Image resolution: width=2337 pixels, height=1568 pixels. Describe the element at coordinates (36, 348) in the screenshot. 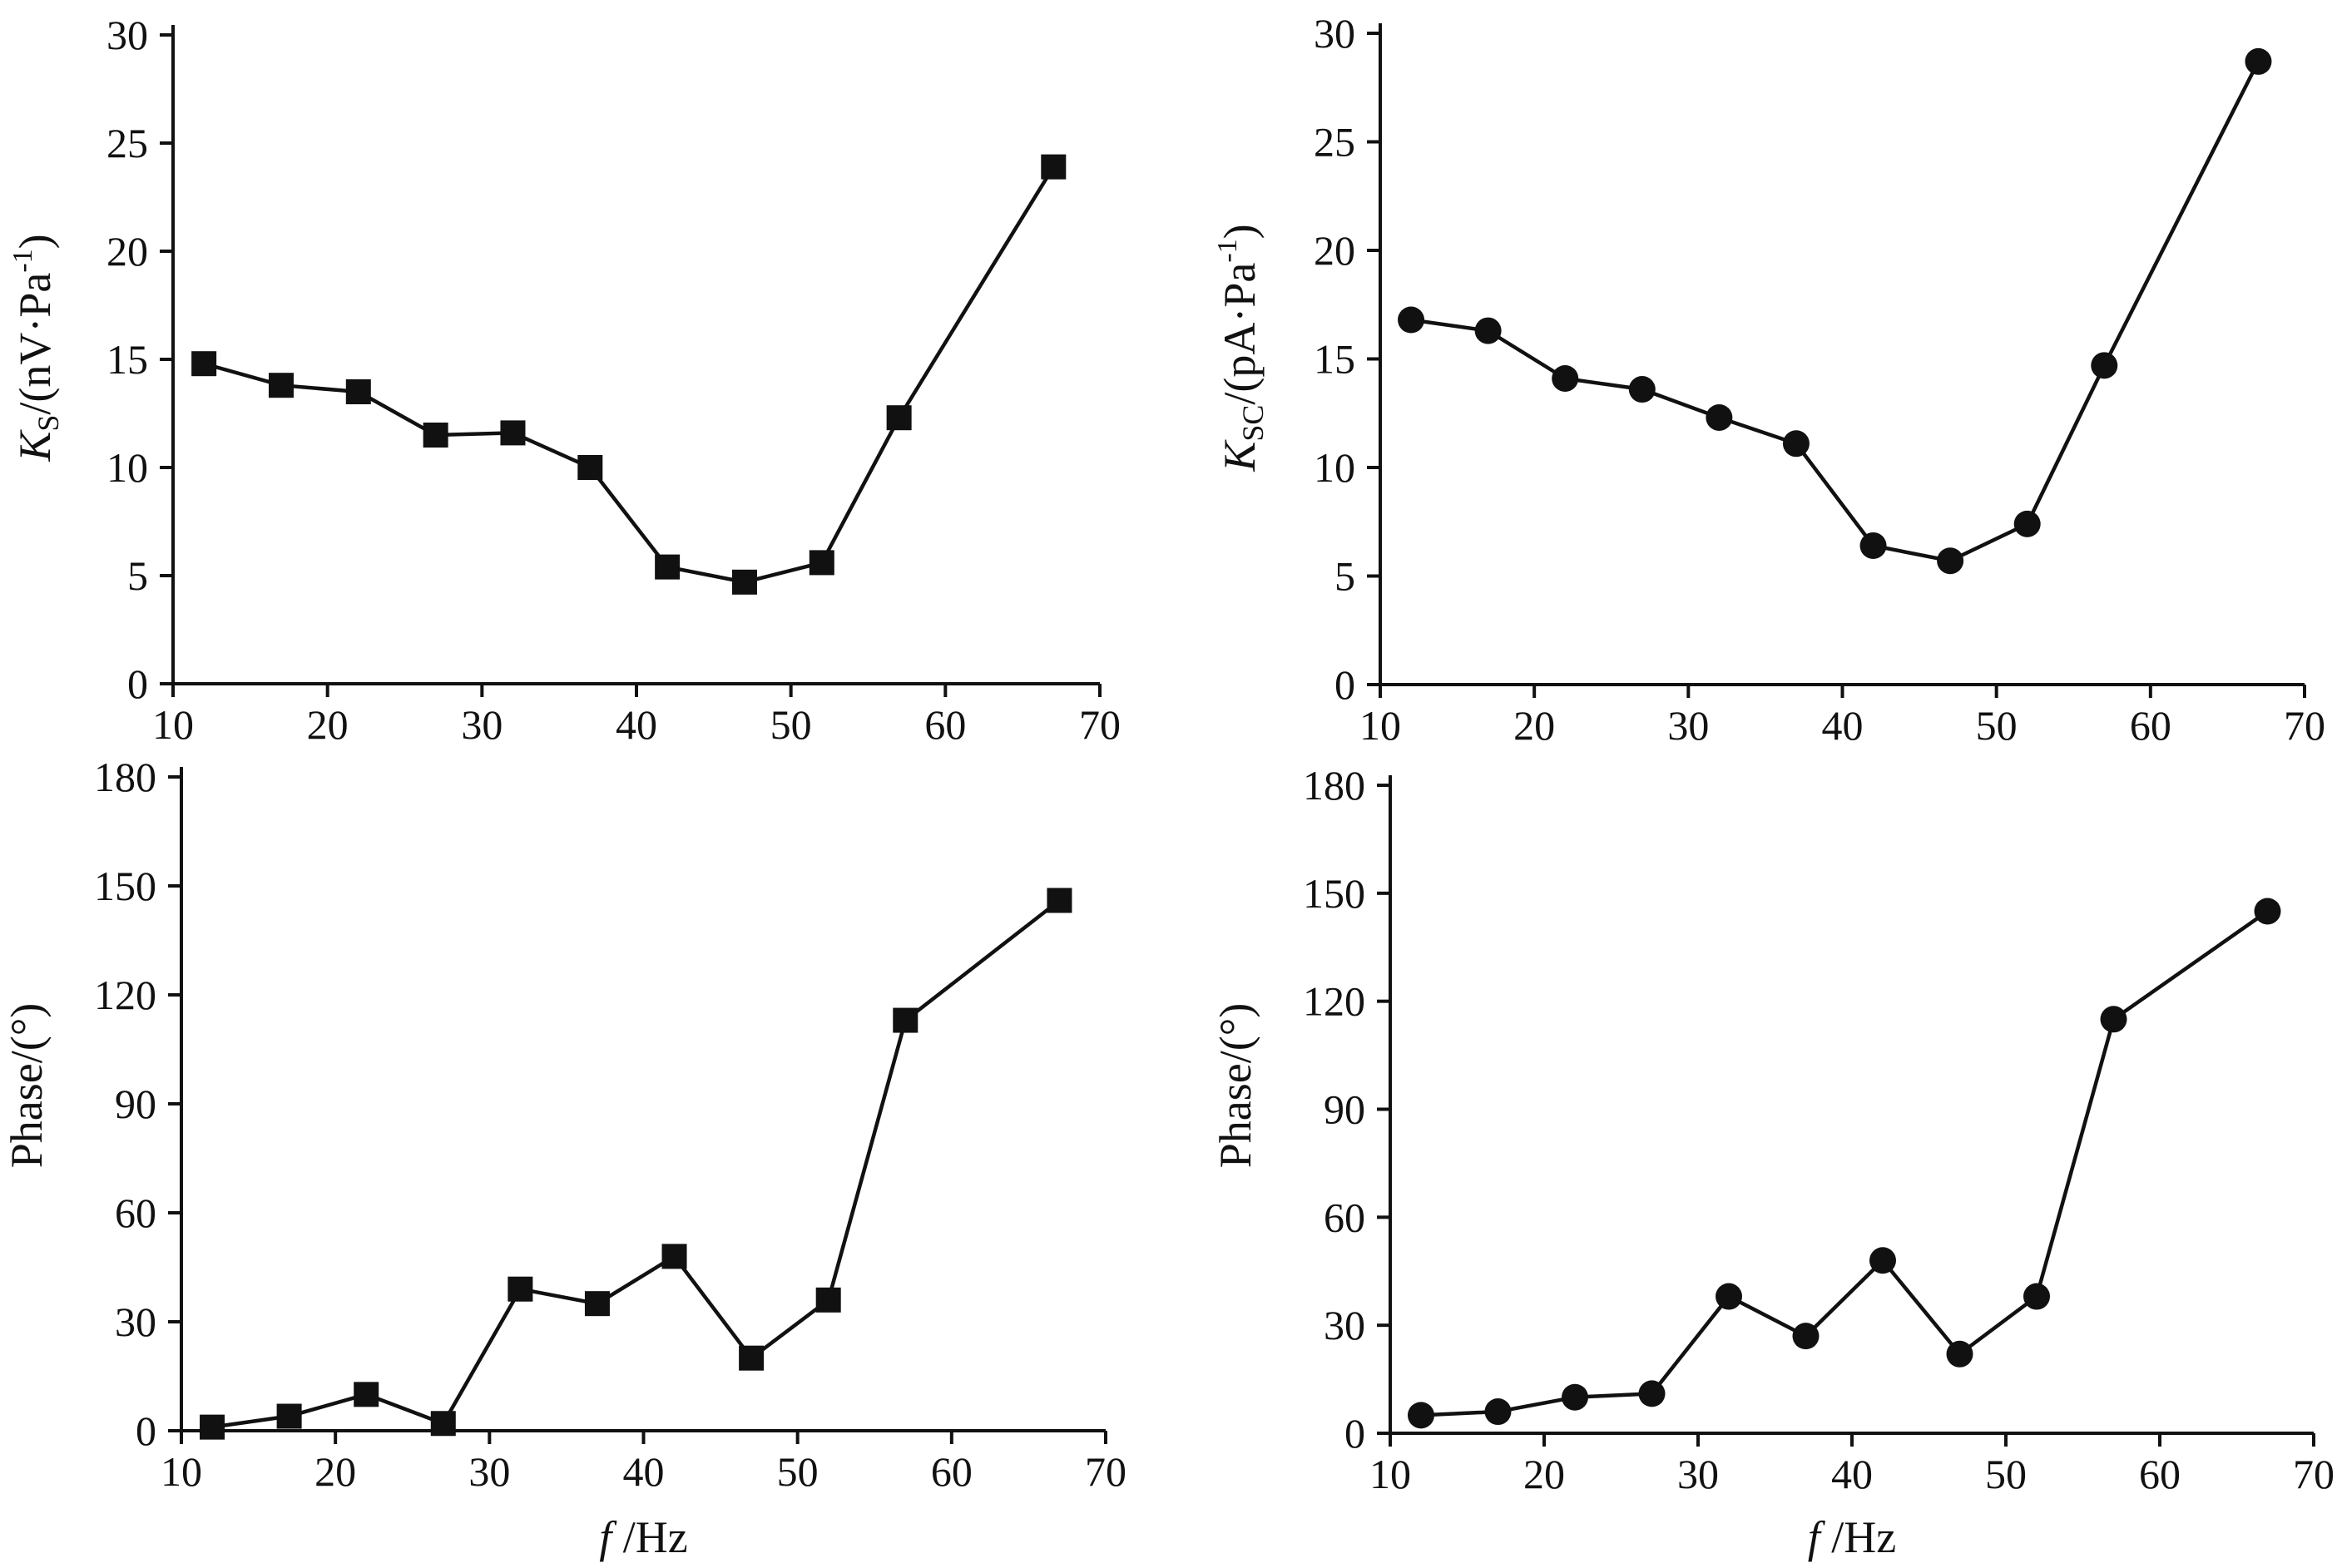

I see `y-axis-title: KS/(nV·Pa-1)` at that location.